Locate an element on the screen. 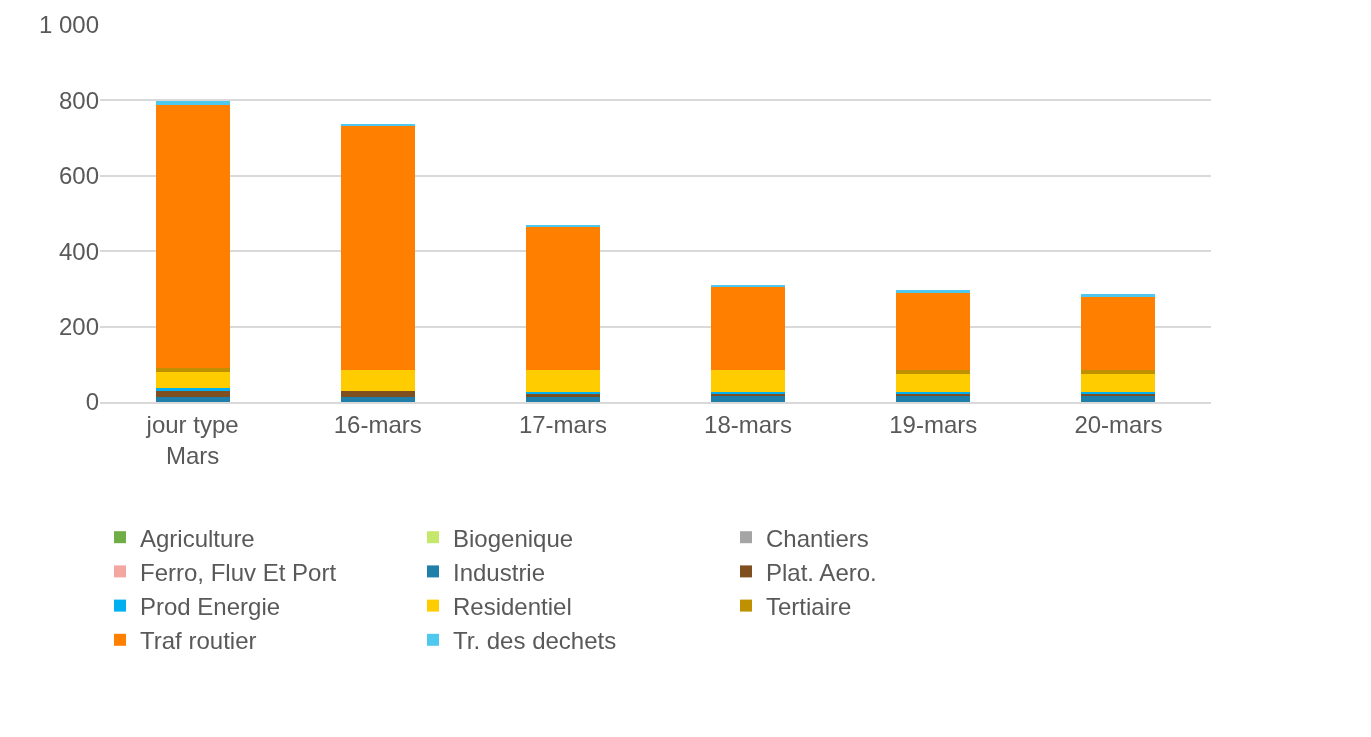 The image size is (1371, 737). y-tick-label: 400 is located at coordinates (78, 251).